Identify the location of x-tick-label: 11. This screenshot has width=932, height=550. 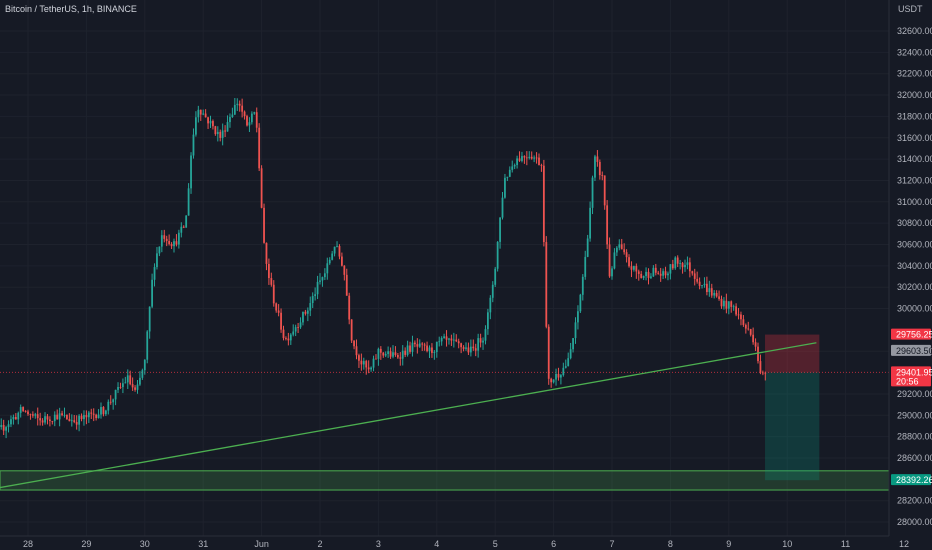
(845, 544).